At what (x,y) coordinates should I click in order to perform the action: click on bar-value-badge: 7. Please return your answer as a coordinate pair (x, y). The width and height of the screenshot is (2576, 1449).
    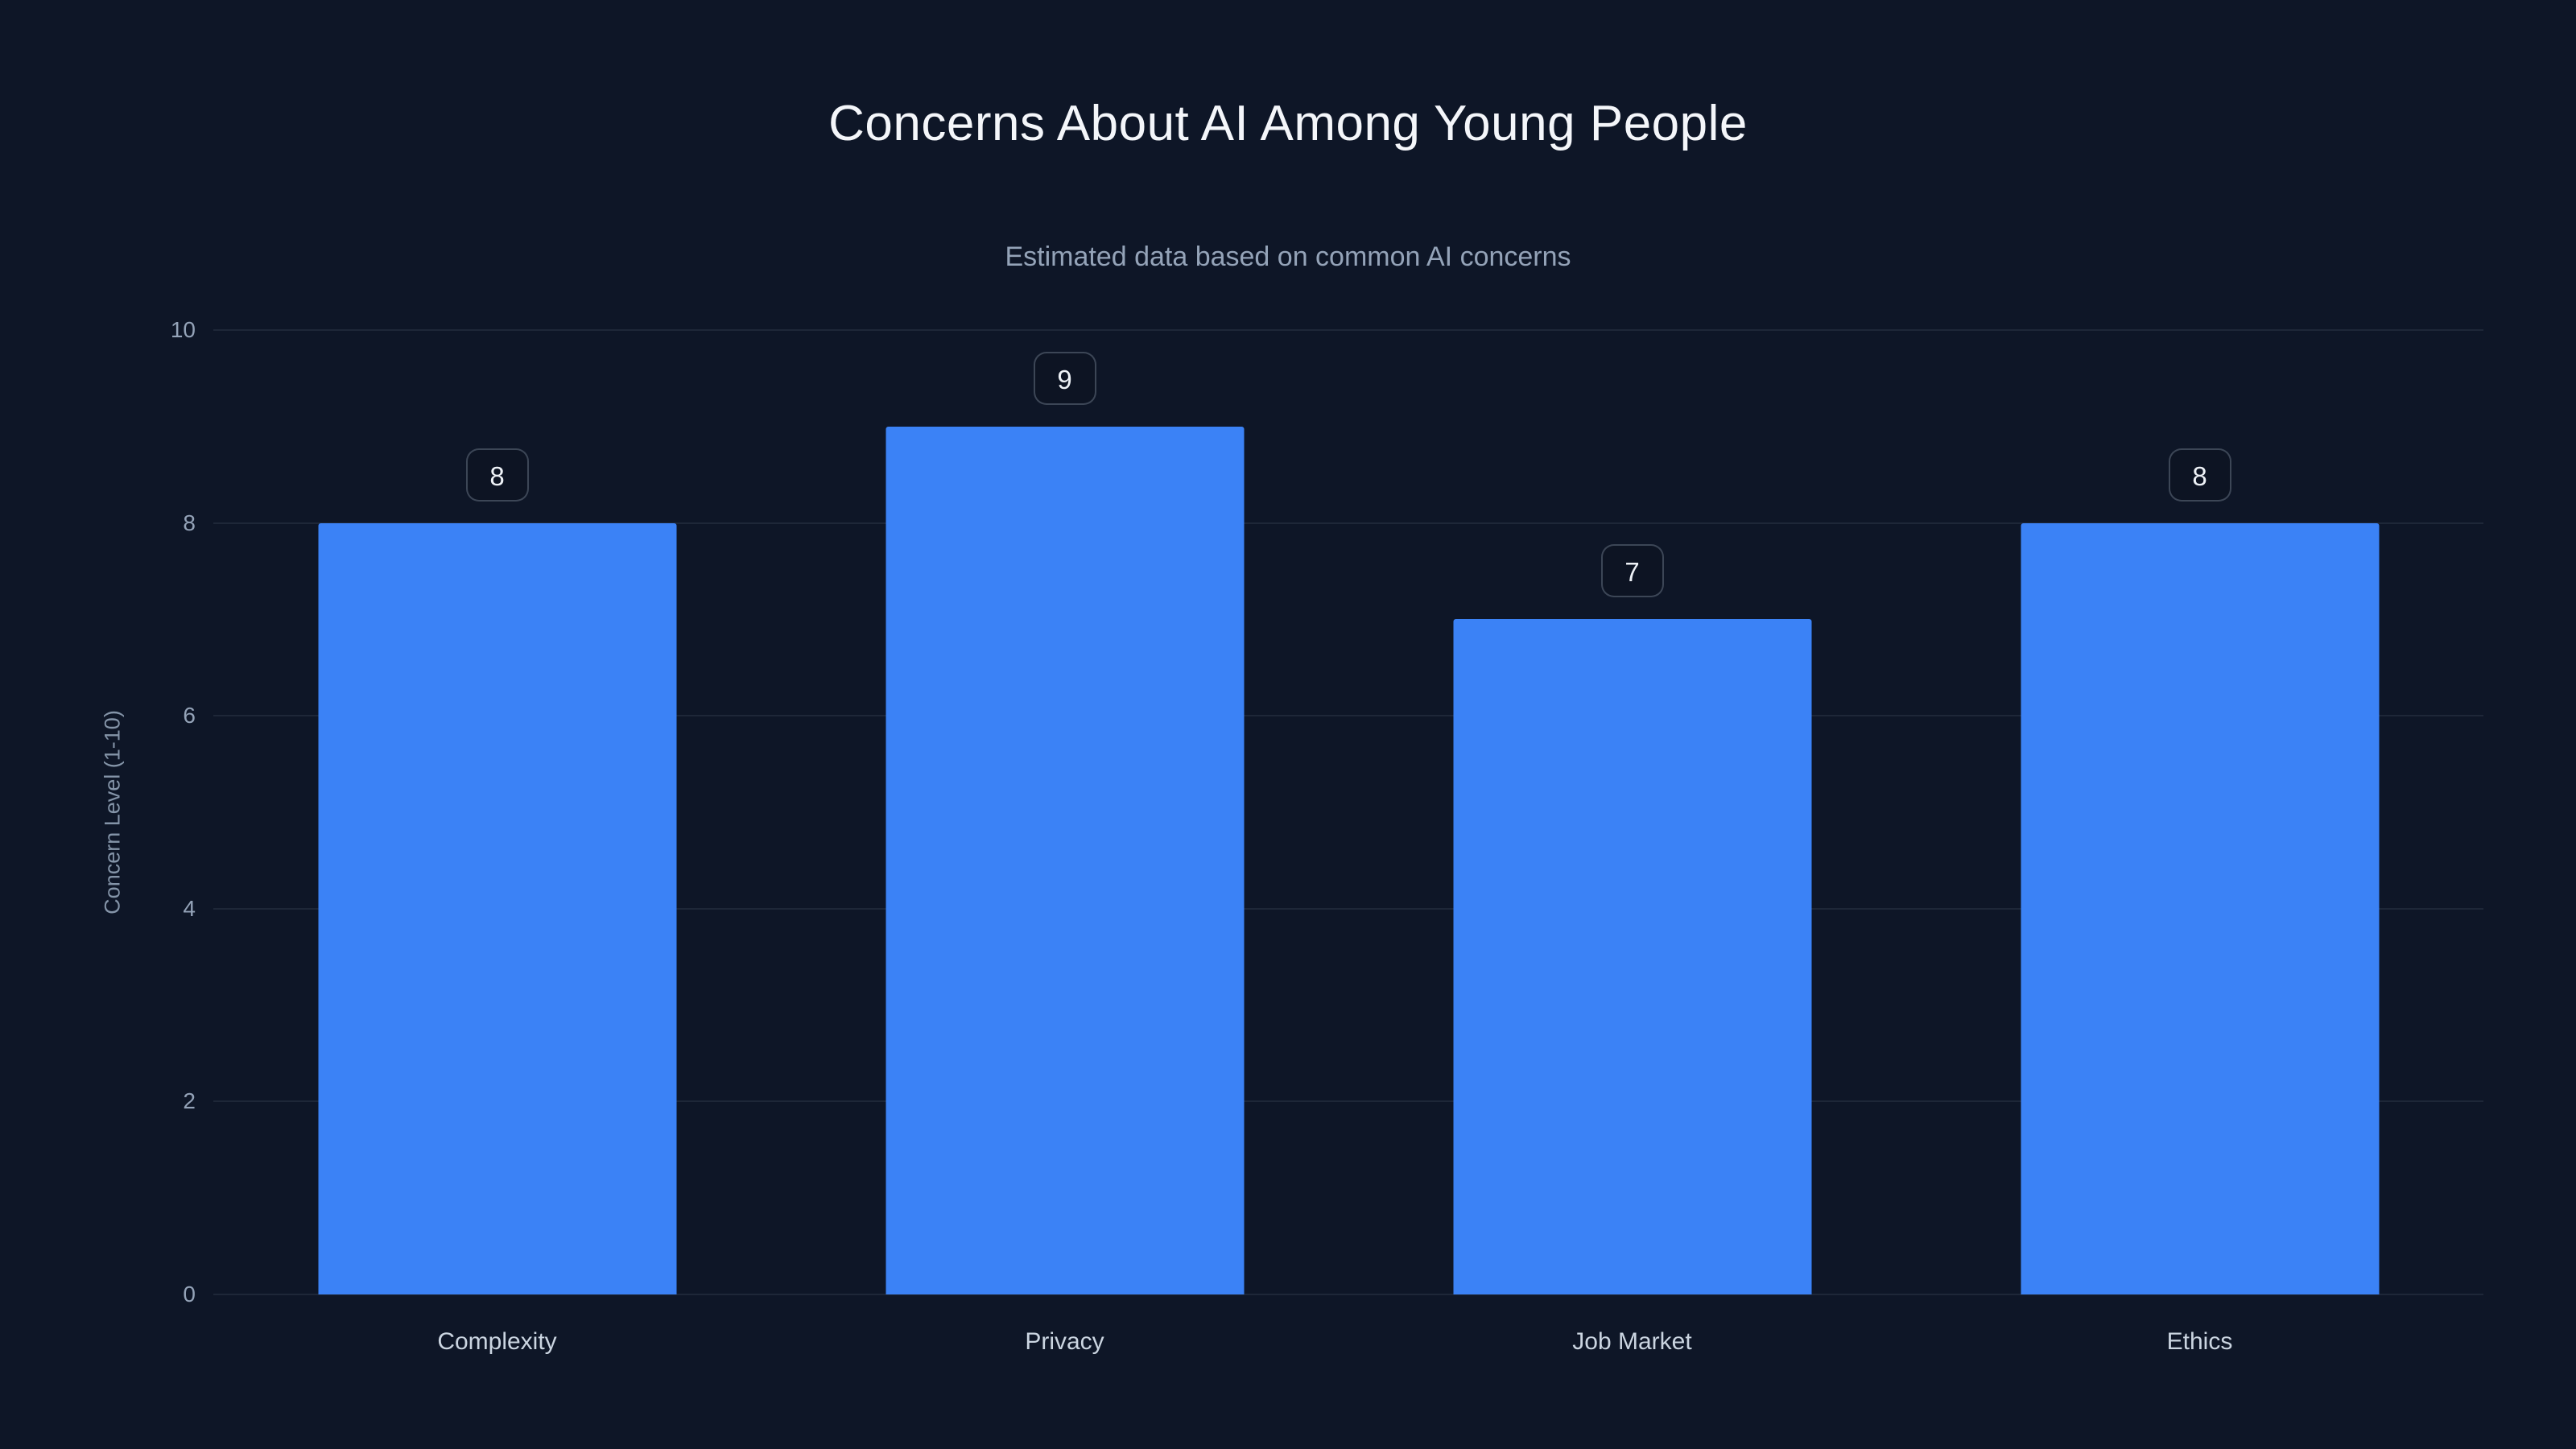
    Looking at the image, I should click on (1632, 571).